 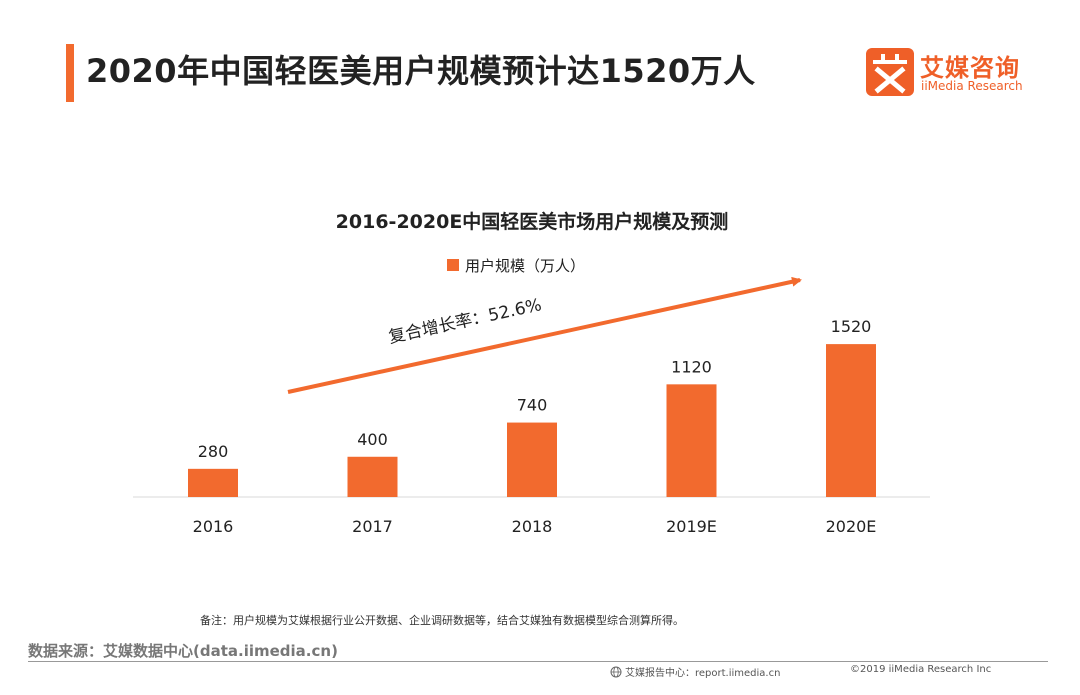 What do you see at coordinates (372, 526) in the screenshot?
I see `x-tick-label-2017: 2017` at bounding box center [372, 526].